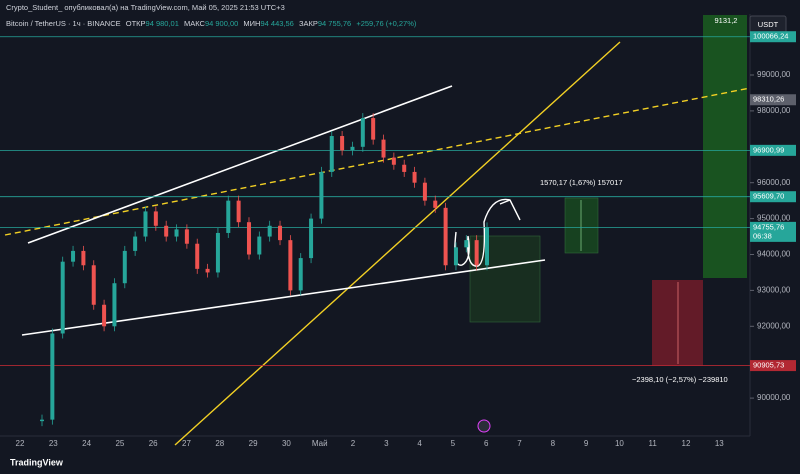  Describe the element at coordinates (221, 23) in the screenshot. I see `high: 94 900,00` at that location.